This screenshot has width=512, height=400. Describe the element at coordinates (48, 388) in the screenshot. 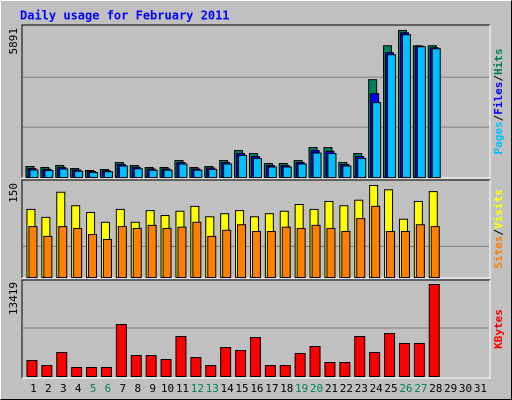

I see `x-tick-label: 2` at that location.